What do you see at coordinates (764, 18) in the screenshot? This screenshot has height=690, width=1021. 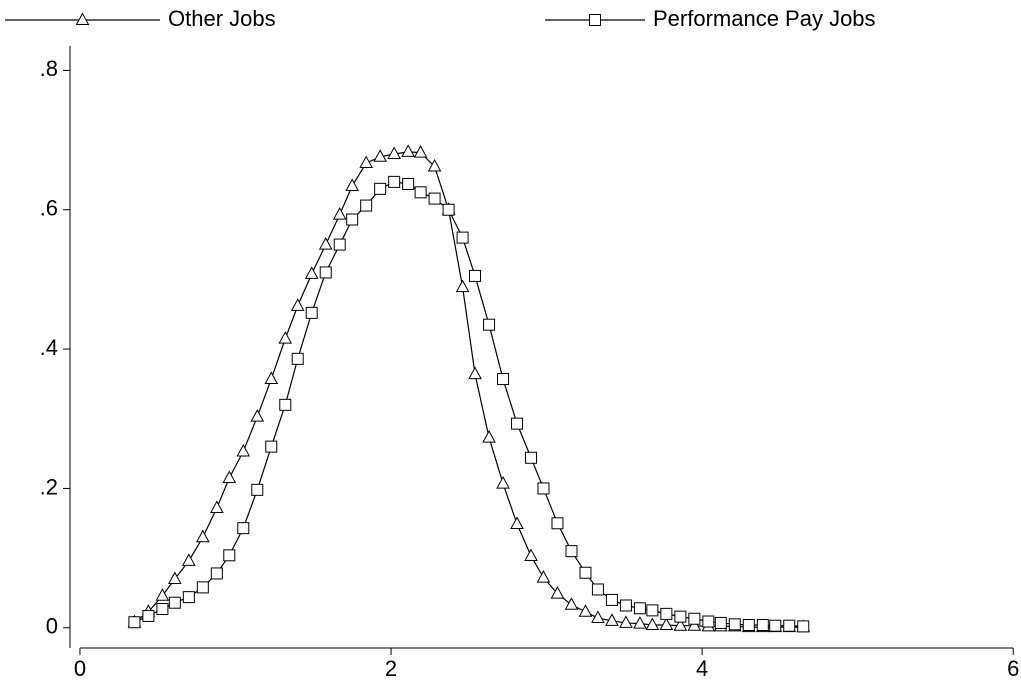 I see `legend-label: Performance Pay Jobs` at bounding box center [764, 18].